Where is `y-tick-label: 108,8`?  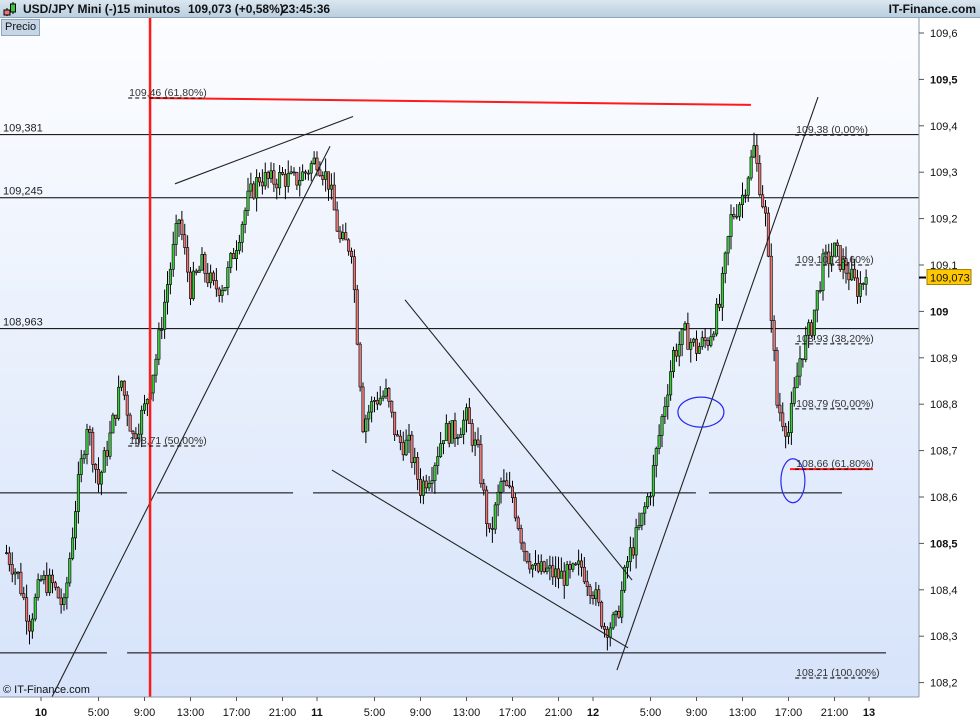
y-tick-label: 108,8 is located at coordinates (944, 405).